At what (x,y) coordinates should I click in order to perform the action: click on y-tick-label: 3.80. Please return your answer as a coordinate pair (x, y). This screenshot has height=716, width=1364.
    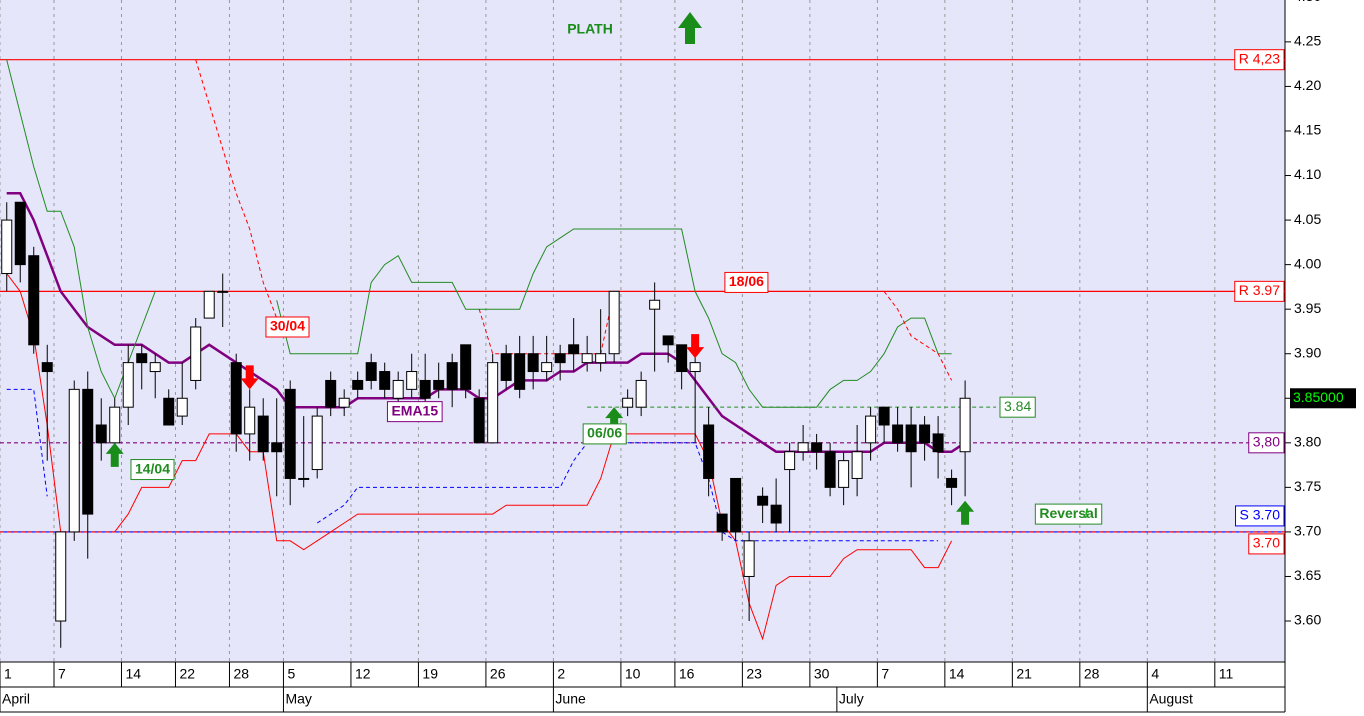
    Looking at the image, I should click on (1307, 442).